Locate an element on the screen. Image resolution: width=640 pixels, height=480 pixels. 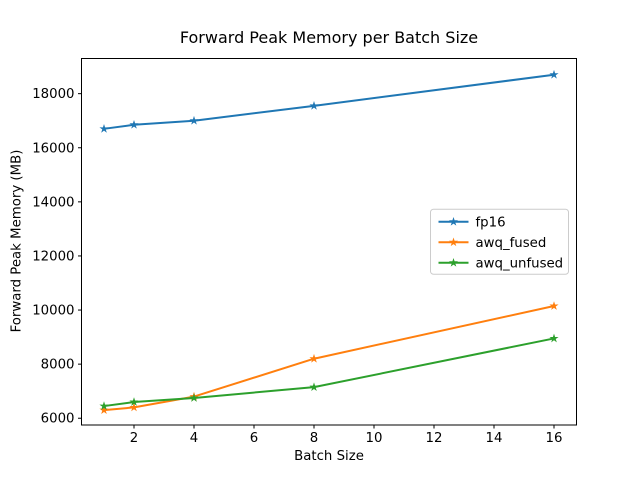
x-tick-label: 16 is located at coordinates (554, 438).